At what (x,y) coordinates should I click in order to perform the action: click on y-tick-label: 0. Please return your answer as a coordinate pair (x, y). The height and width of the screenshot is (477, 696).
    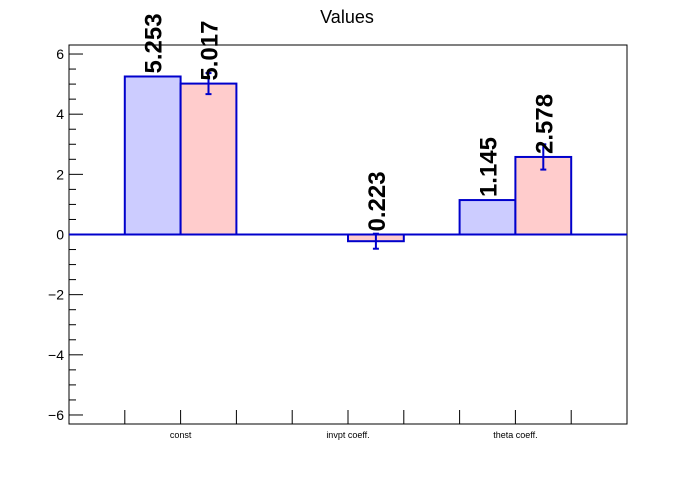
    Looking at the image, I should click on (60, 235).